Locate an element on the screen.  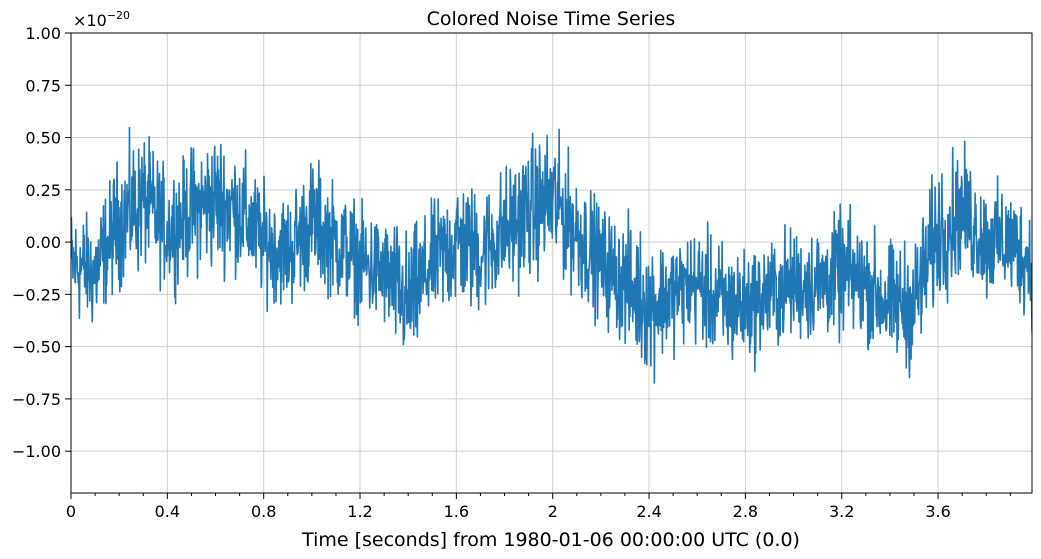
y-offset-label: ×10⁻²⁰ is located at coordinates (101, 19).